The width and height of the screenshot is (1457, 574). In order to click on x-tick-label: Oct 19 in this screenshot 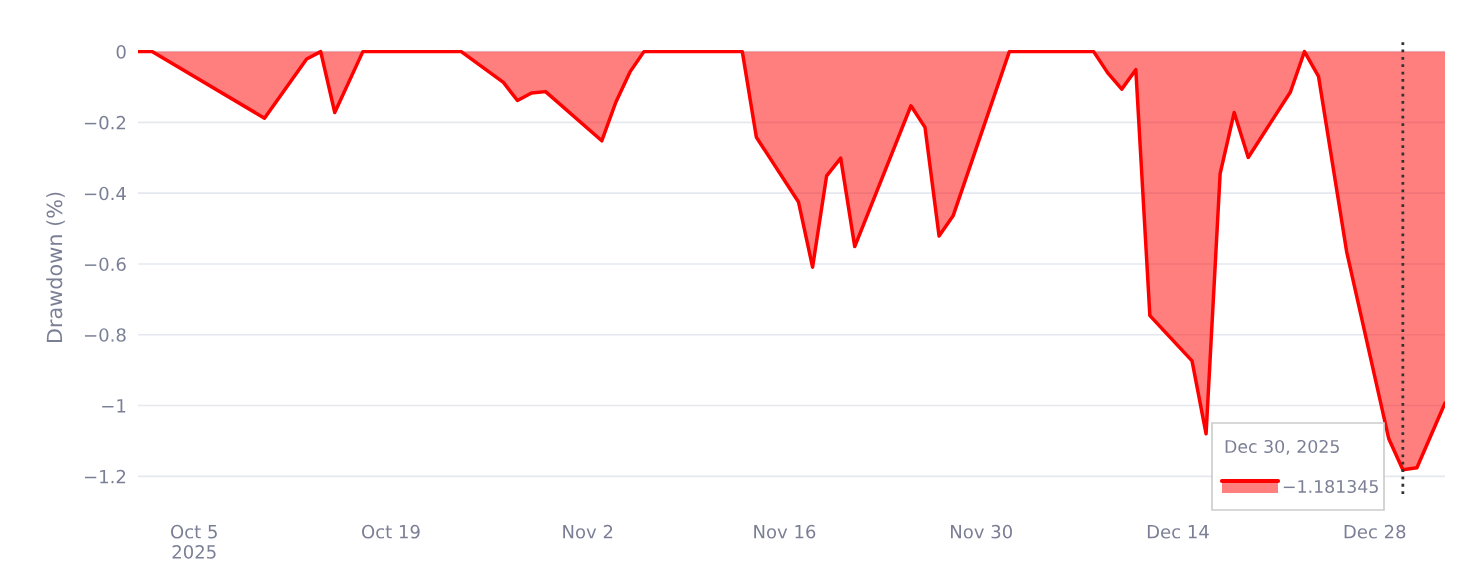, I will do `click(391, 531)`.